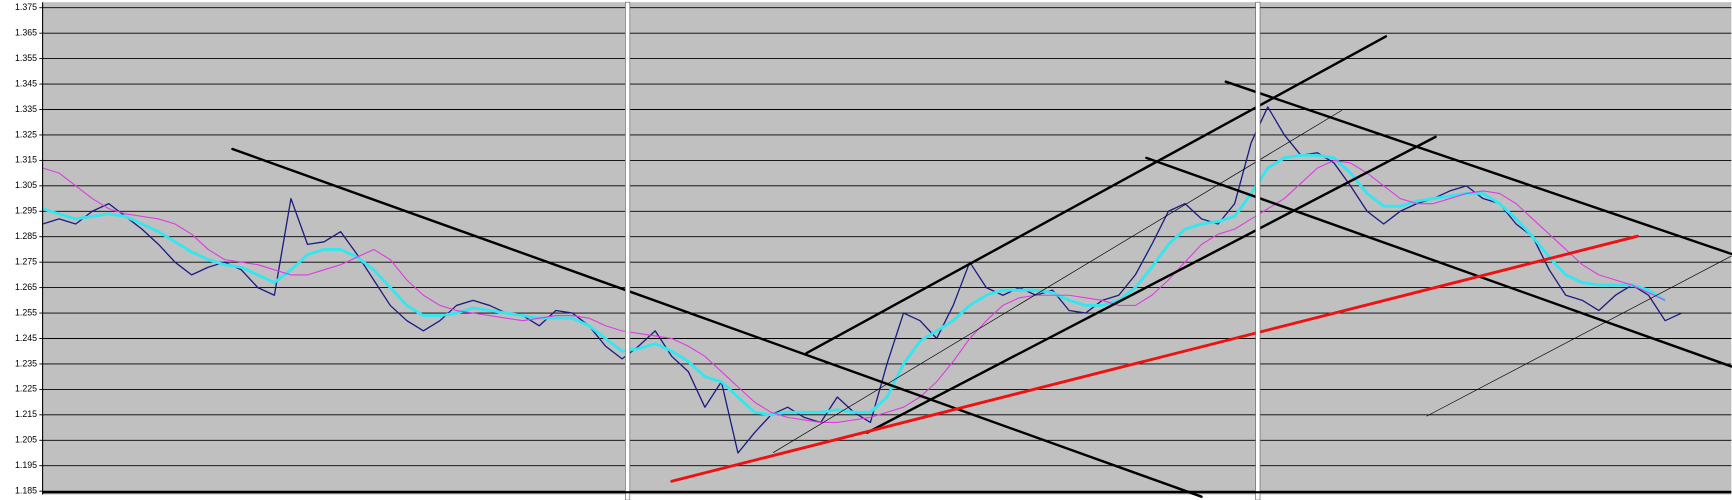 The image size is (1732, 500). I want to click on y-tick-label: 1.315, so click(26, 160).